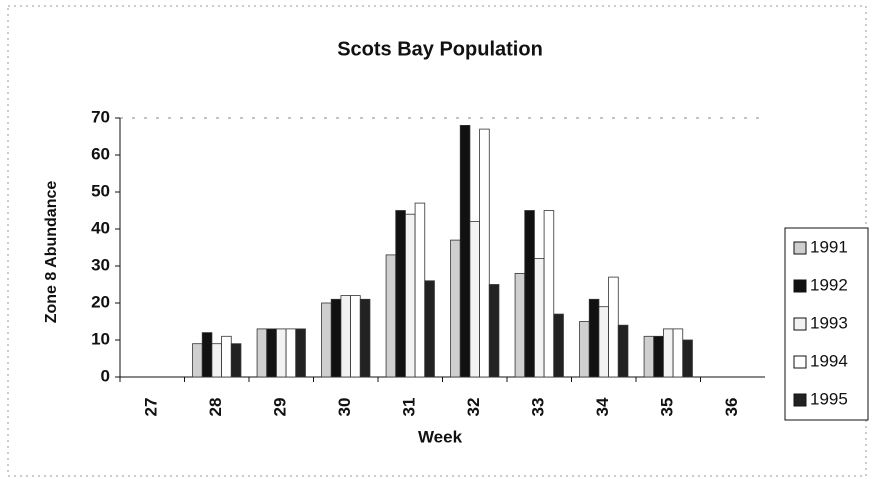 This screenshot has height=483, width=874. What do you see at coordinates (151, 407) in the screenshot?
I see `x-tick-label: 27` at bounding box center [151, 407].